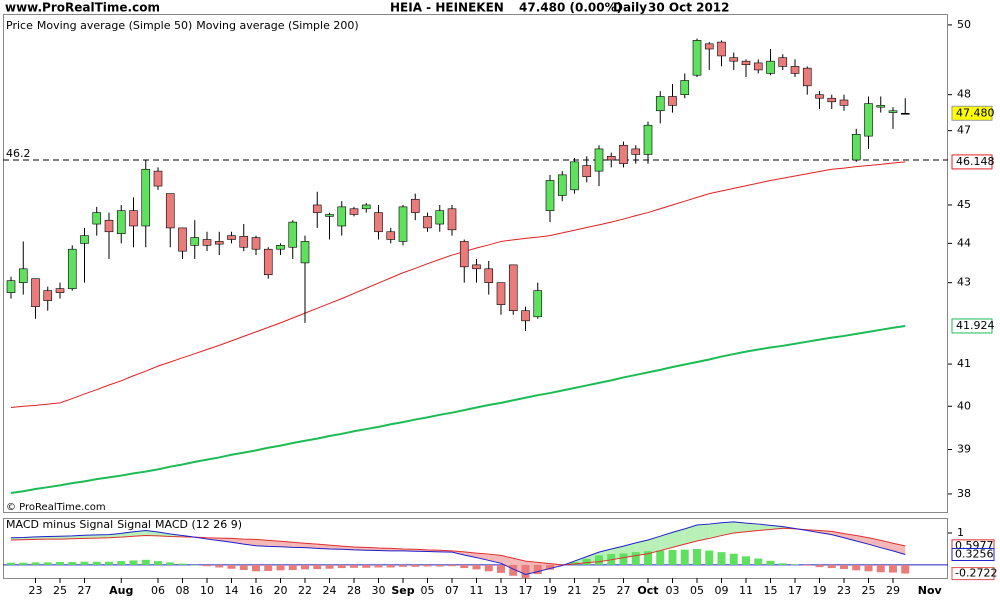 The height and width of the screenshot is (600, 1000). I want to click on y-tick-label: 39, so click(964, 449).